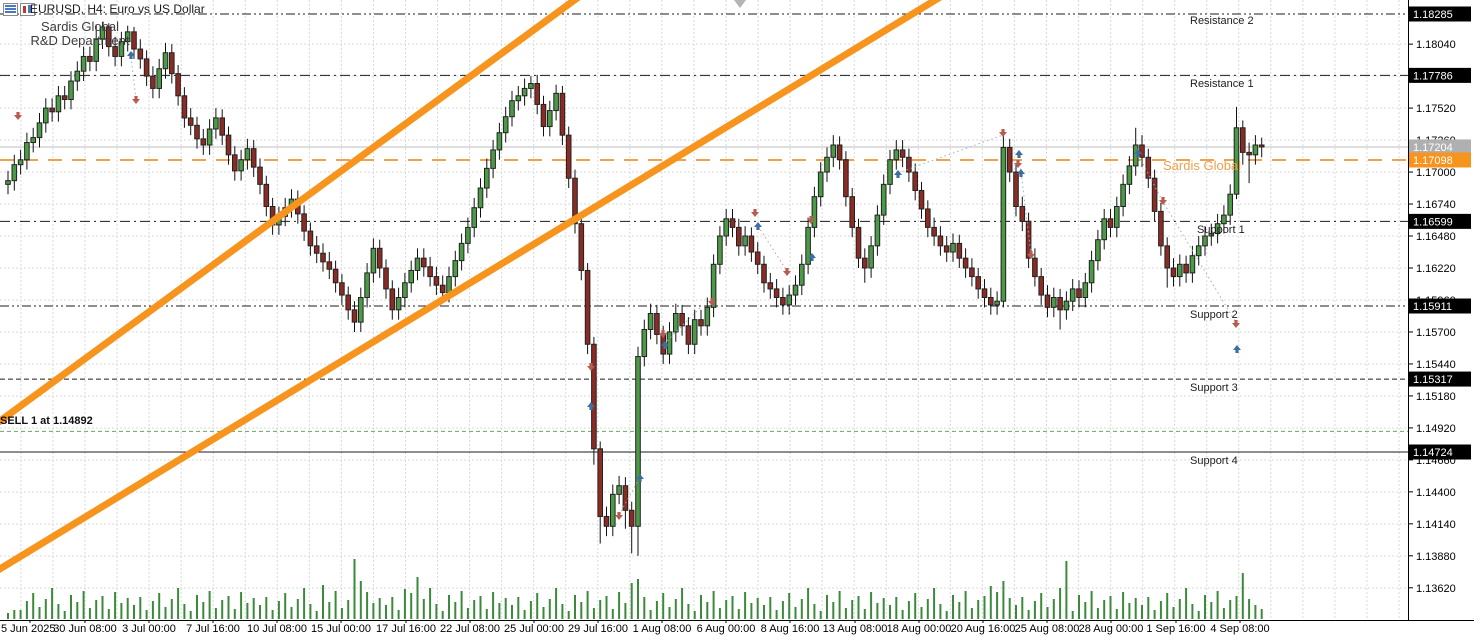  Describe the element at coordinates (1436, 557) in the screenshot. I see `price-tick-label: 1.13880` at that location.